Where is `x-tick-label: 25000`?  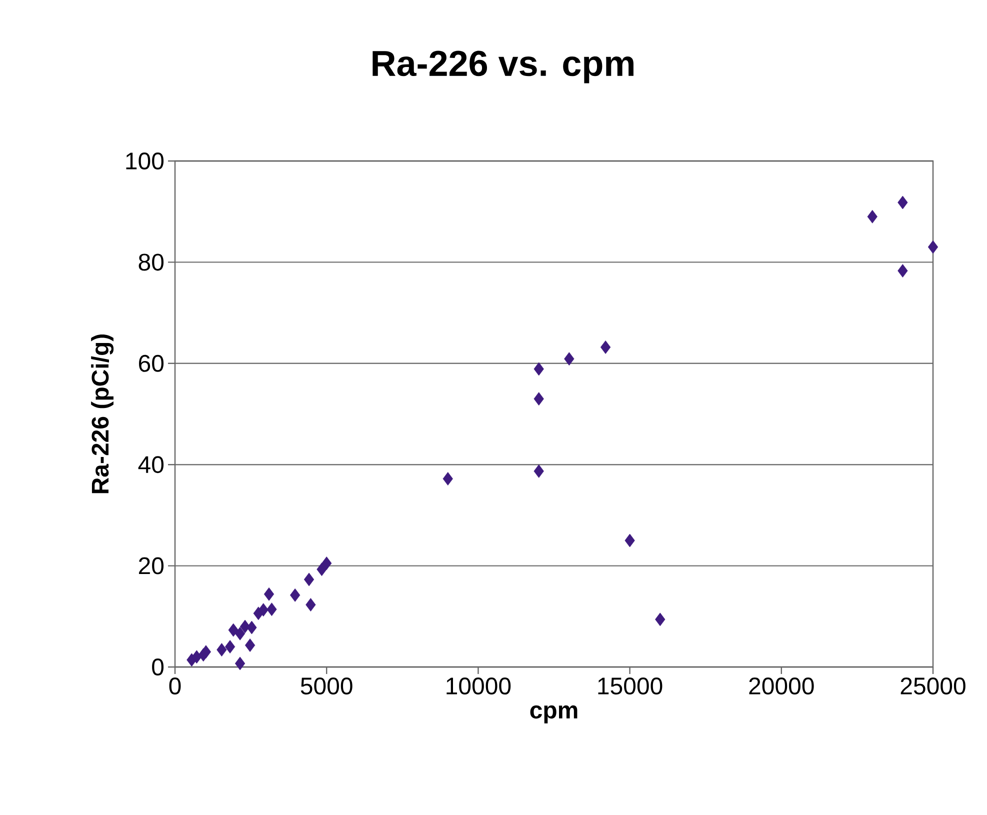 x-tick-label: 25000 is located at coordinates (933, 686).